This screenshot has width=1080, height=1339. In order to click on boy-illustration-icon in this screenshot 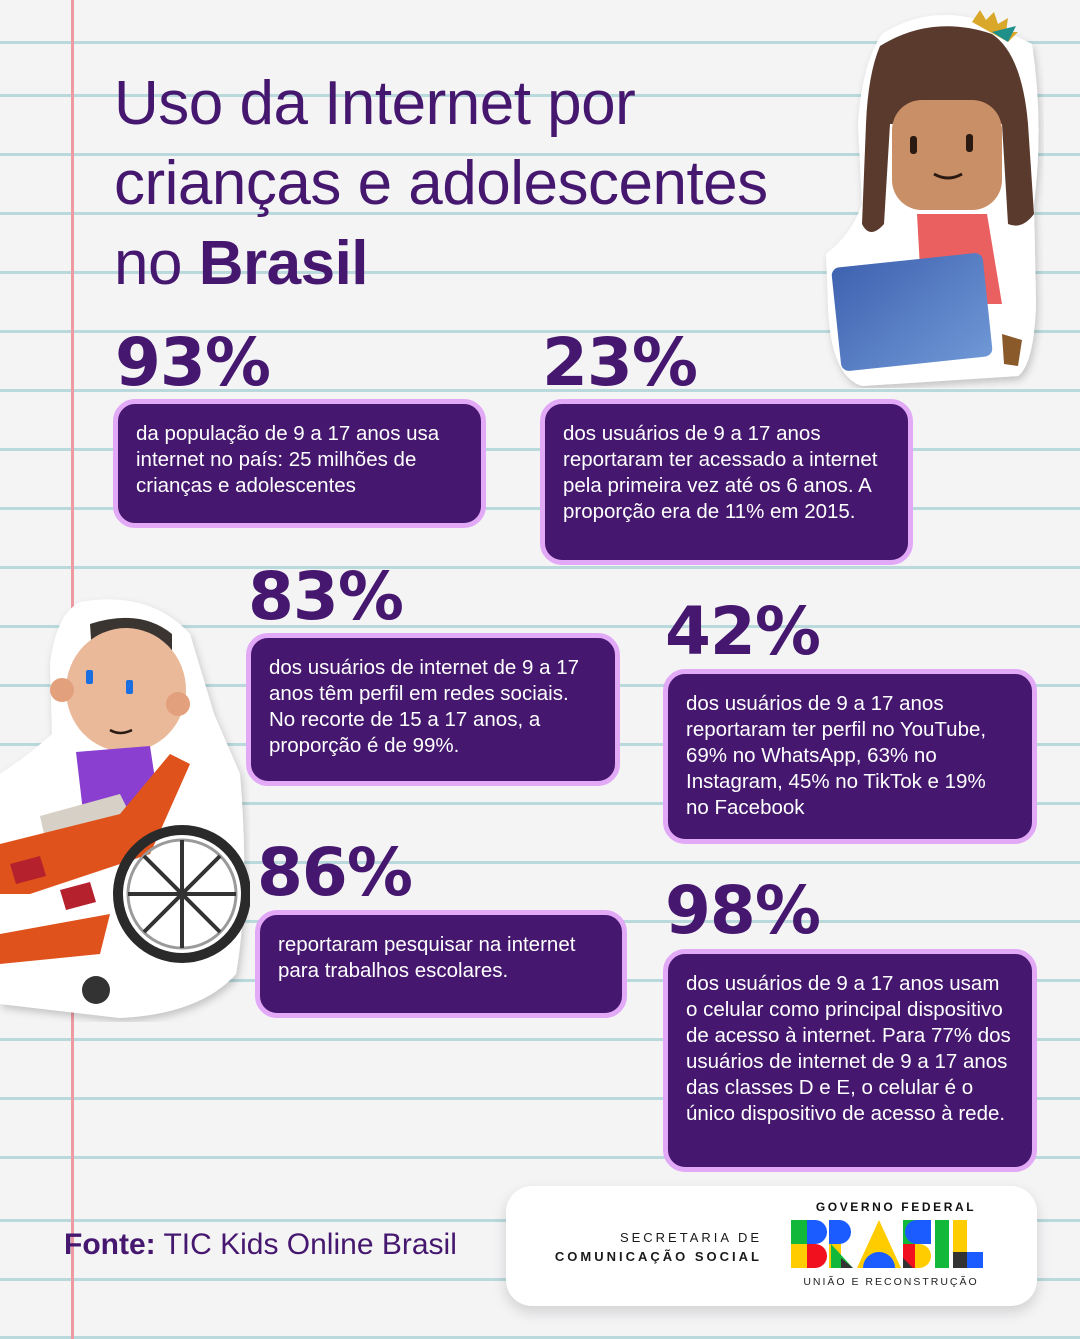, I will do `click(125, 808)`.